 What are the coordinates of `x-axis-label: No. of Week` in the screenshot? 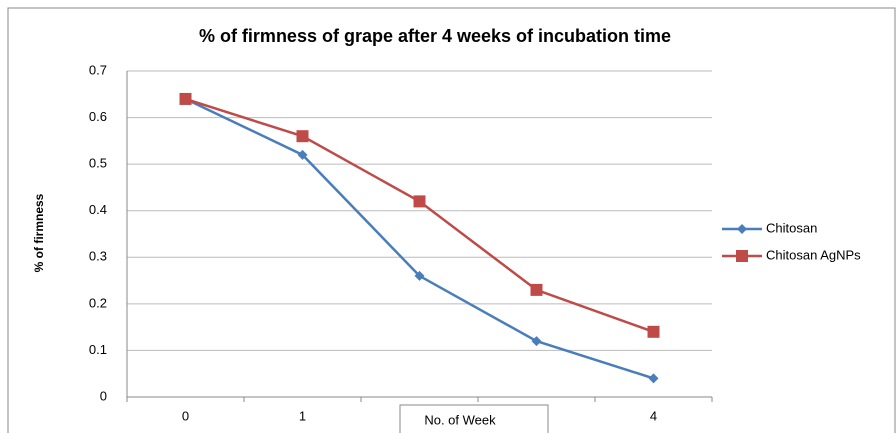 It's located at (460, 419).